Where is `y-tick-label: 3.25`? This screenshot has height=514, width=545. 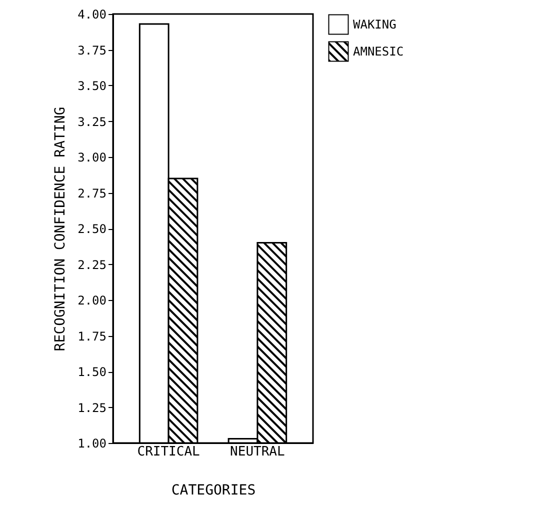 y-tick-label: 3.25 is located at coordinates (92, 121).